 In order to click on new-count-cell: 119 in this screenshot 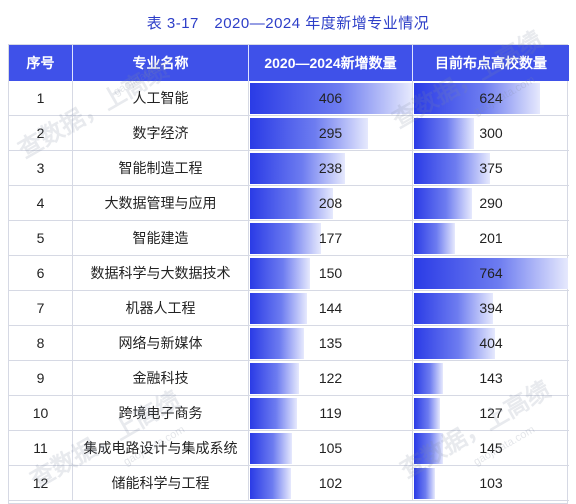, I will do `click(331, 413)`.